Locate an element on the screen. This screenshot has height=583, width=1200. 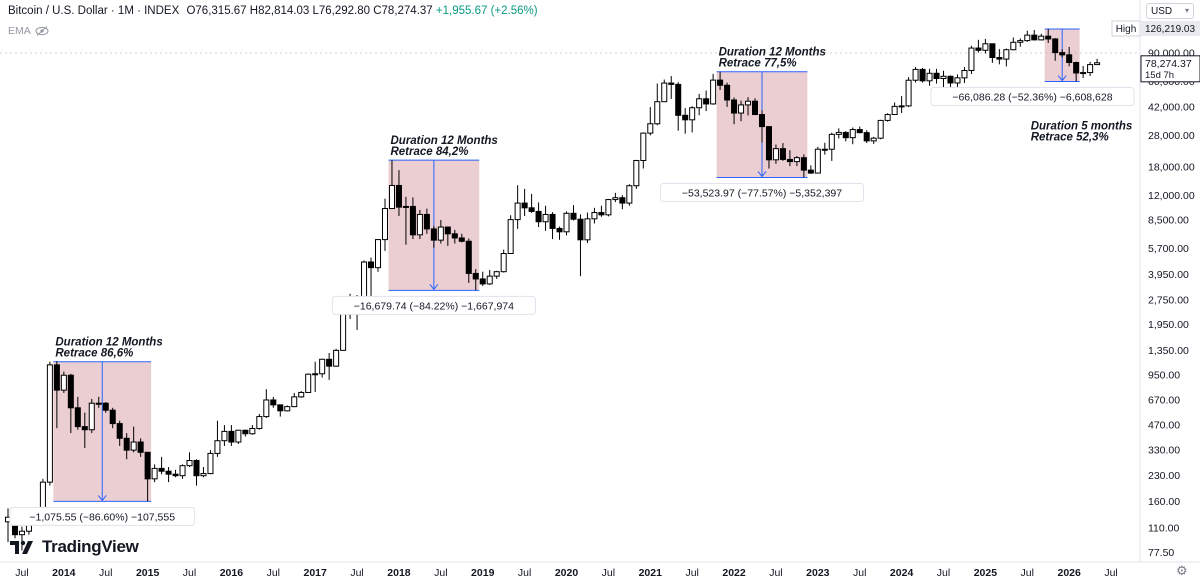
time-tick-label: 2024 is located at coordinates (902, 573).